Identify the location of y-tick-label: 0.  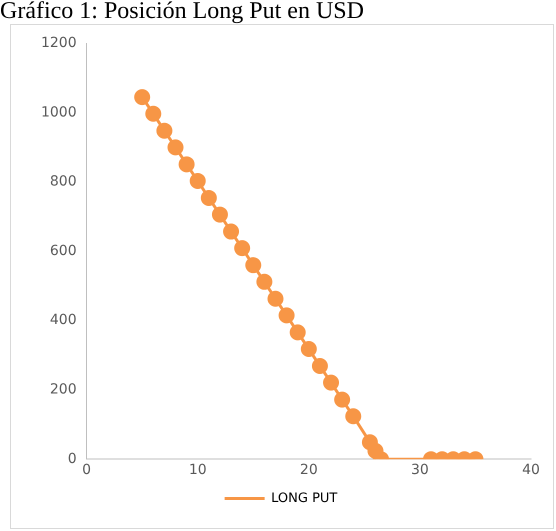
(72, 458).